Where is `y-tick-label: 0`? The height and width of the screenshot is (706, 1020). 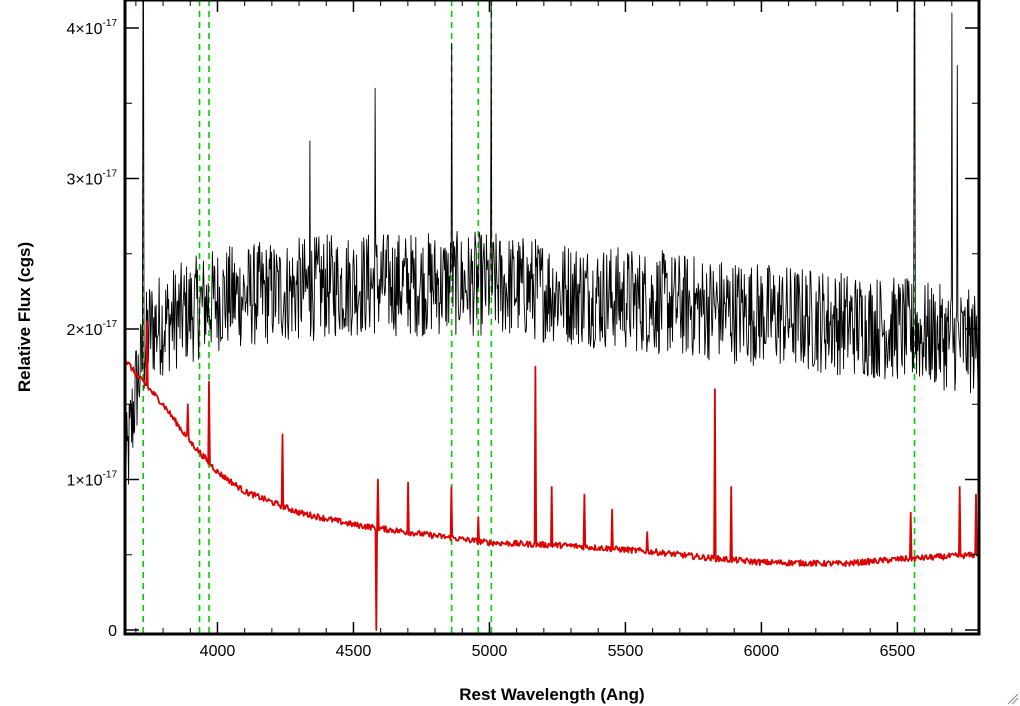 y-tick-label: 0 is located at coordinates (112, 631).